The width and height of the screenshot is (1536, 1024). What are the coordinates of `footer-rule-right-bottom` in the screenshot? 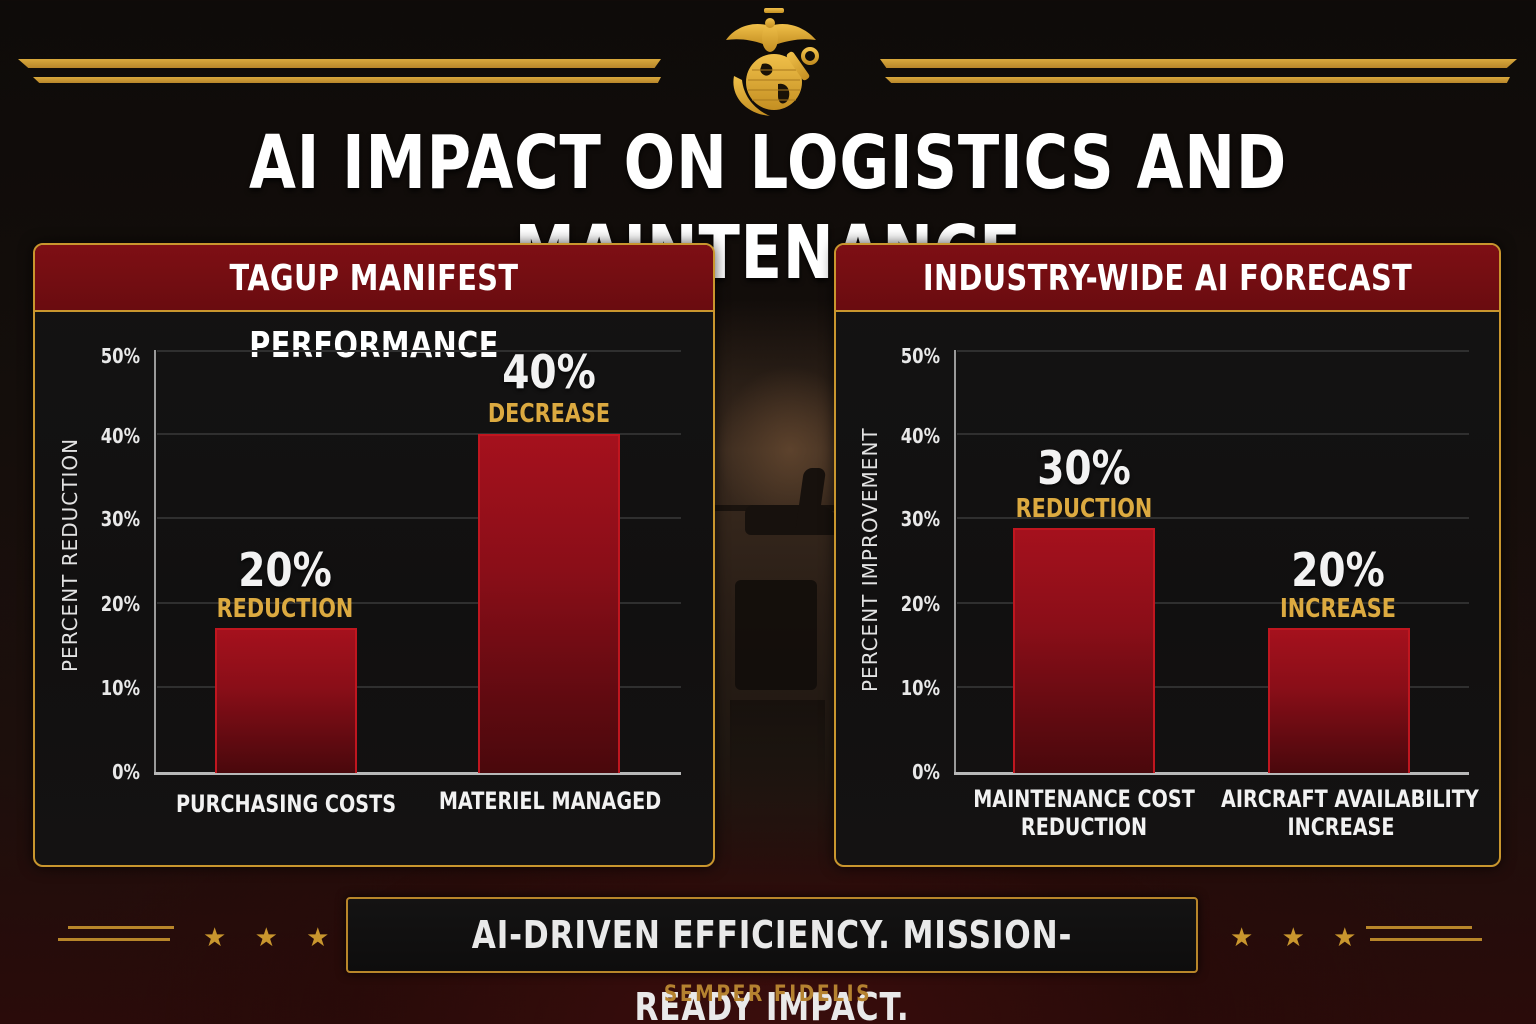 It's located at (1426, 939).